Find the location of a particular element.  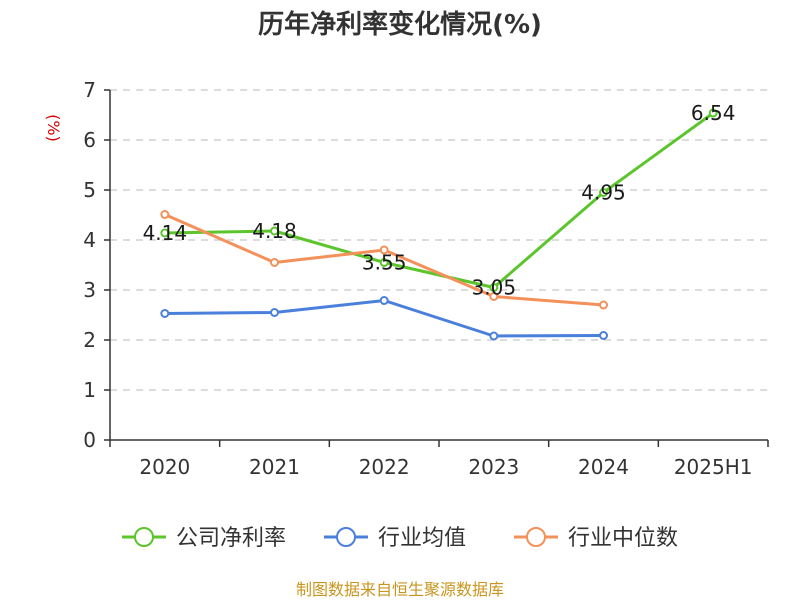

legend-label: 公司净利率 is located at coordinates (231, 538).